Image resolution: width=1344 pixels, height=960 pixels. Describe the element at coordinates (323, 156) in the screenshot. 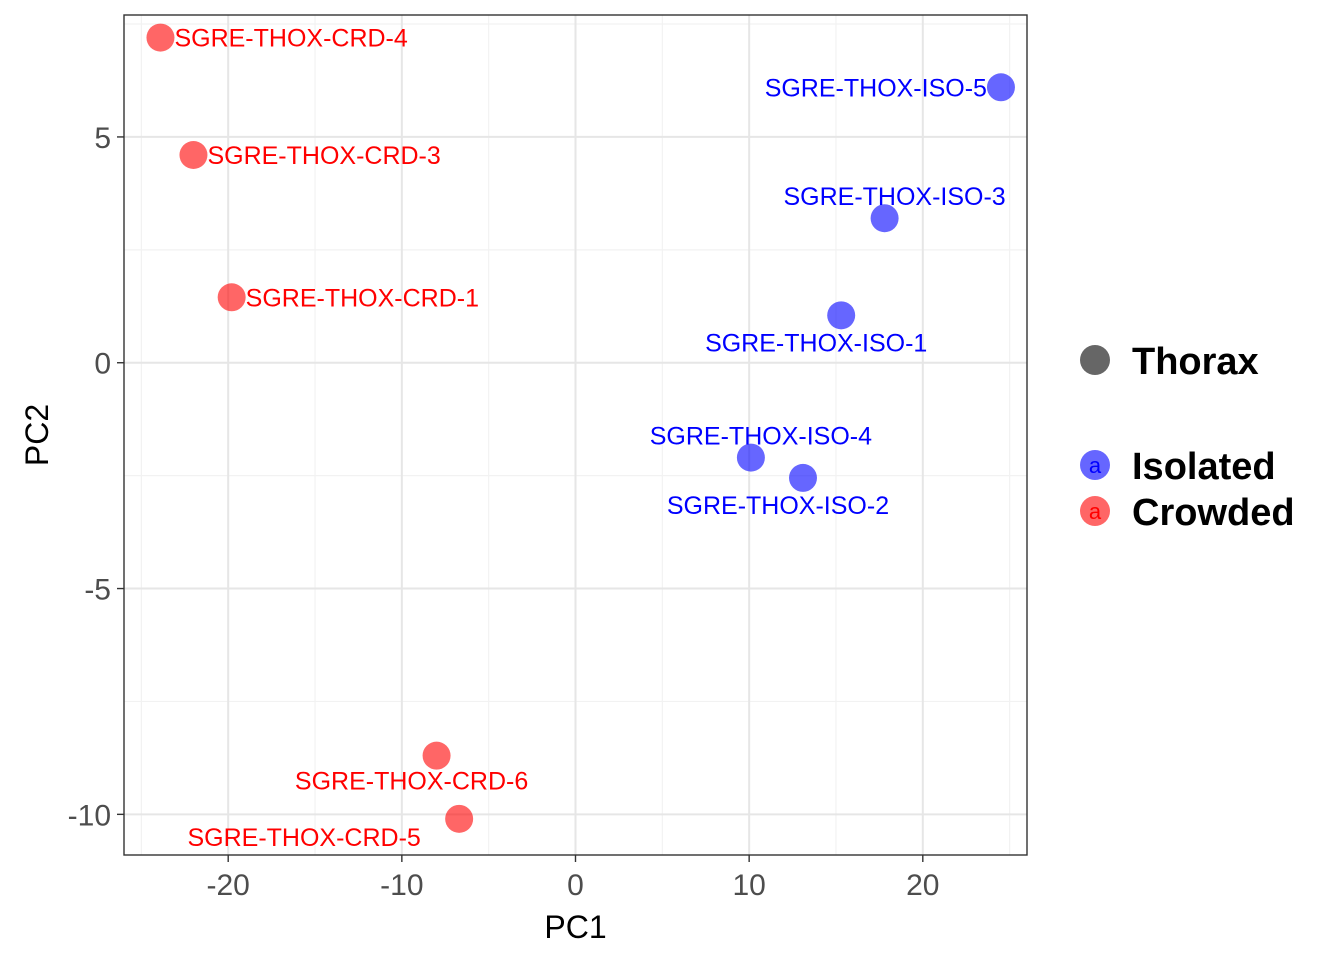

I see `point-label: SGRE-THOX-CRD-3` at that location.